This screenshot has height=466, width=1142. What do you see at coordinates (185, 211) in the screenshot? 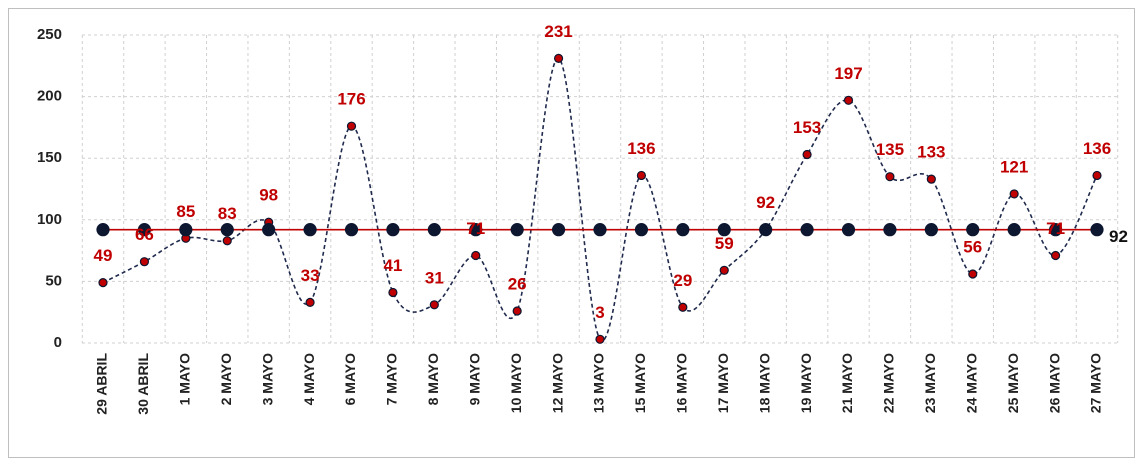
I see `data-label: 85` at bounding box center [185, 211].